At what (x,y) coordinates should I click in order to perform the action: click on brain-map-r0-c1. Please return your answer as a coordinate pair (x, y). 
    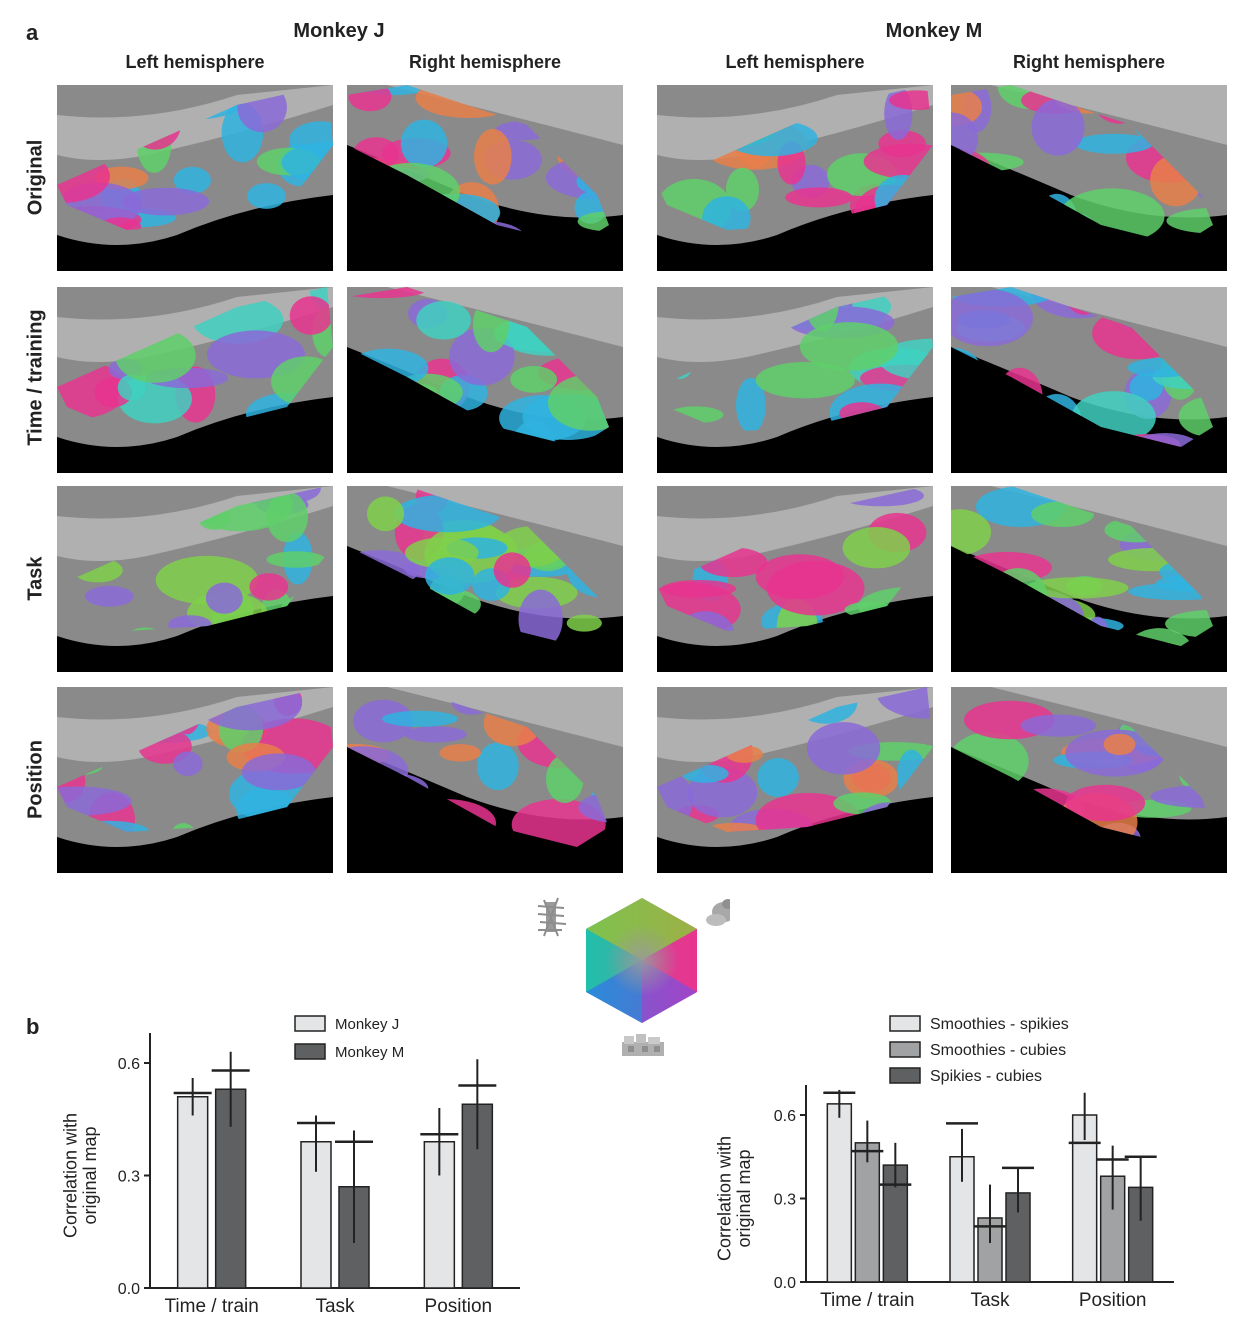
    Looking at the image, I should click on (485, 178).